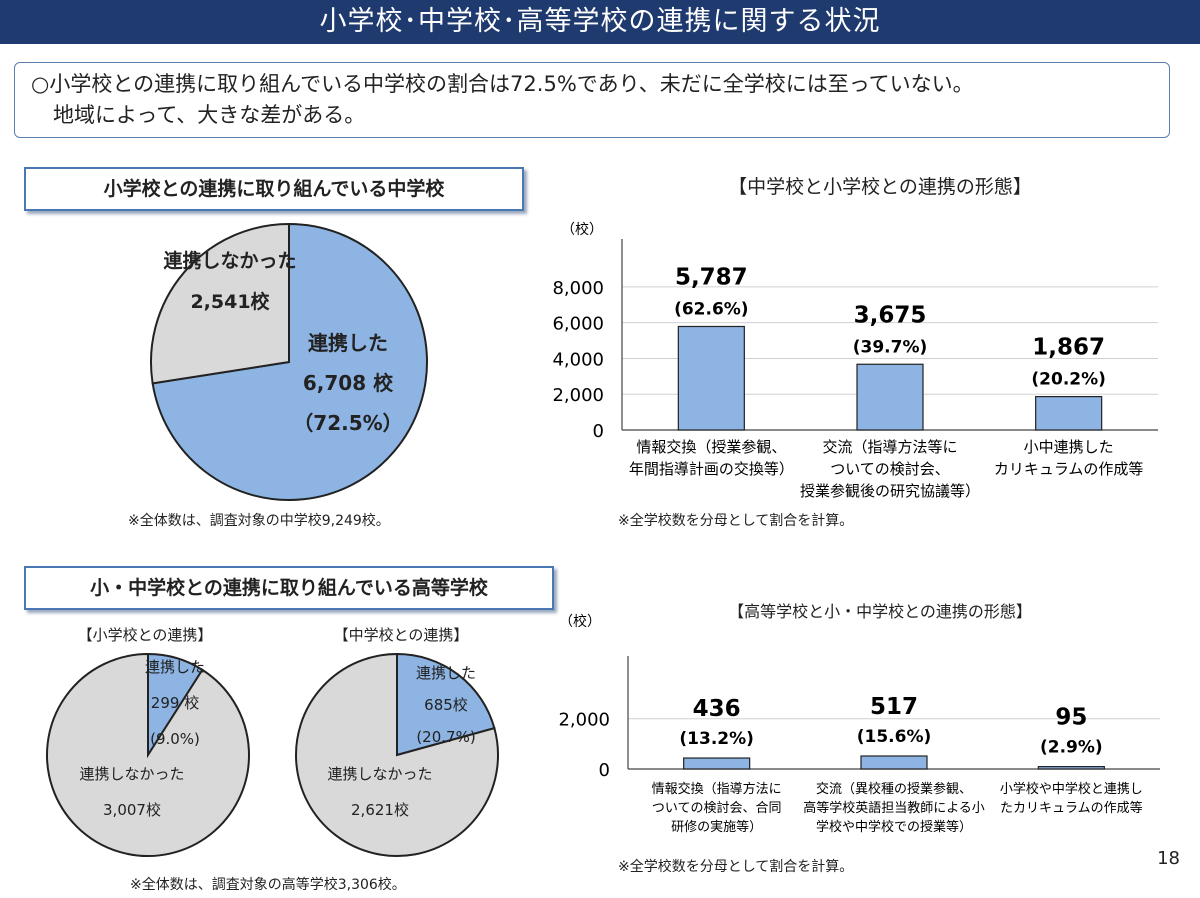  I want to click on middle-bar-category-0-1: 年間指導計画の交換等）, so click(711, 469).